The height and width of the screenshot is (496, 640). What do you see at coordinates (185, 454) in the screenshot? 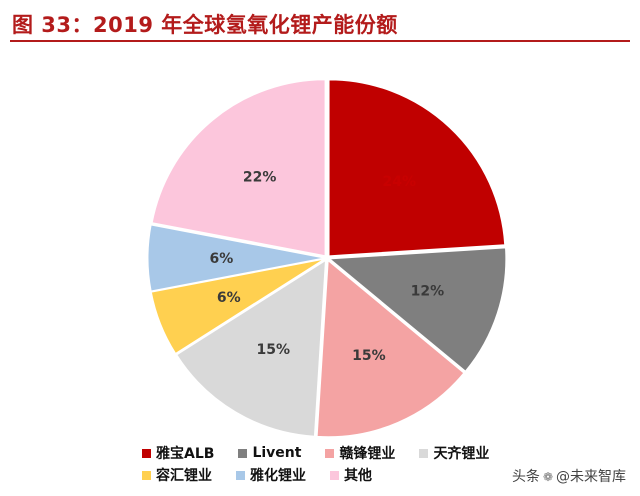
I see `legend-label-alb: 雅宝ALB` at bounding box center [185, 454].